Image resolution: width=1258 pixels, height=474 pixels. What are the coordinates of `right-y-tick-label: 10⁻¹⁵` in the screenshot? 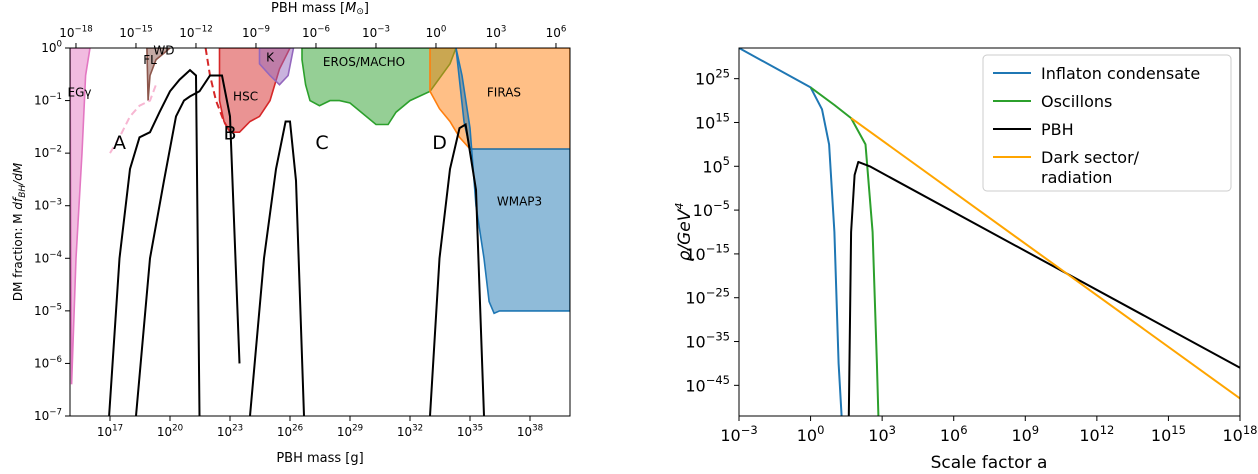 It's located at (707, 253).